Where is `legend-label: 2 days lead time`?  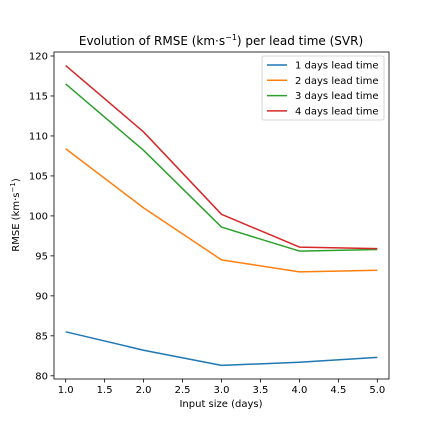
legend-label: 2 days lead time is located at coordinates (337, 81).